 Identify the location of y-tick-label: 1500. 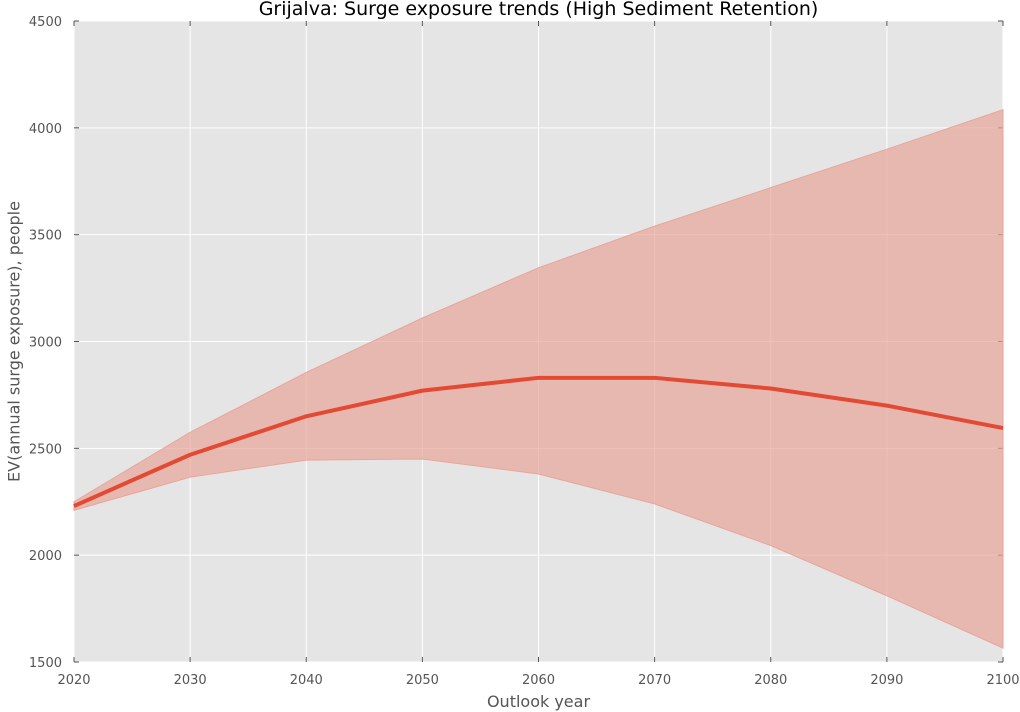
(45, 663).